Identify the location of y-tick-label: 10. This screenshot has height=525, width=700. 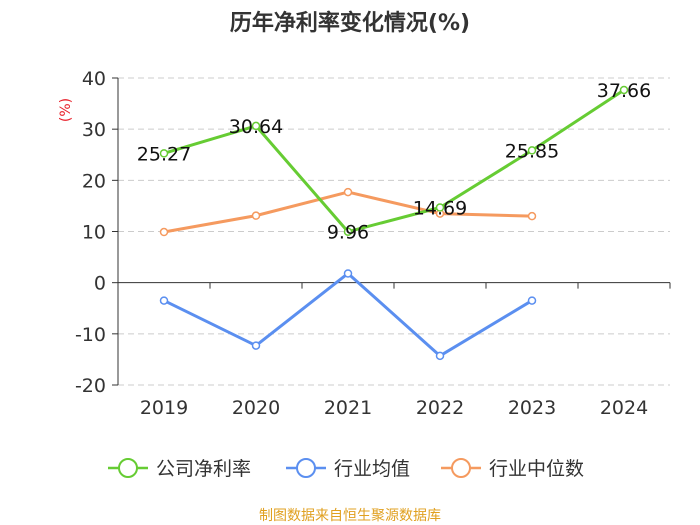
(94, 233).